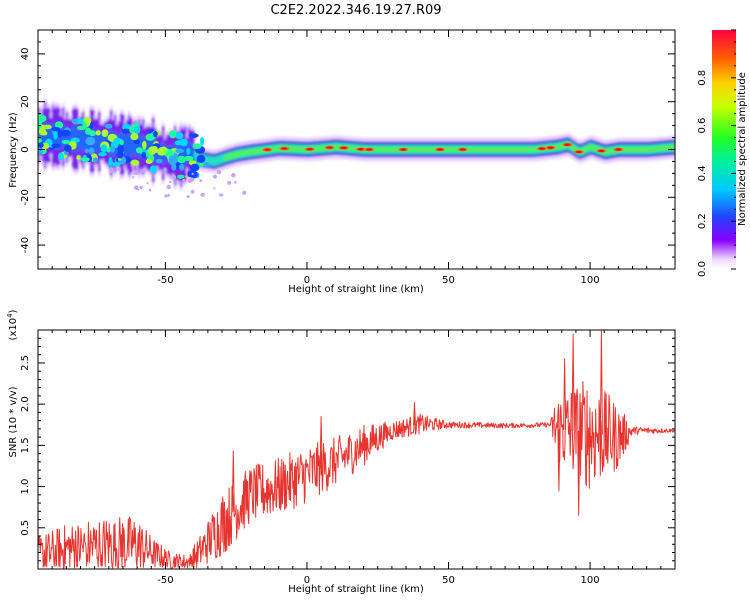  What do you see at coordinates (702, 269) in the screenshot?
I see `colorbar-tick-label: 0.0` at bounding box center [702, 269].